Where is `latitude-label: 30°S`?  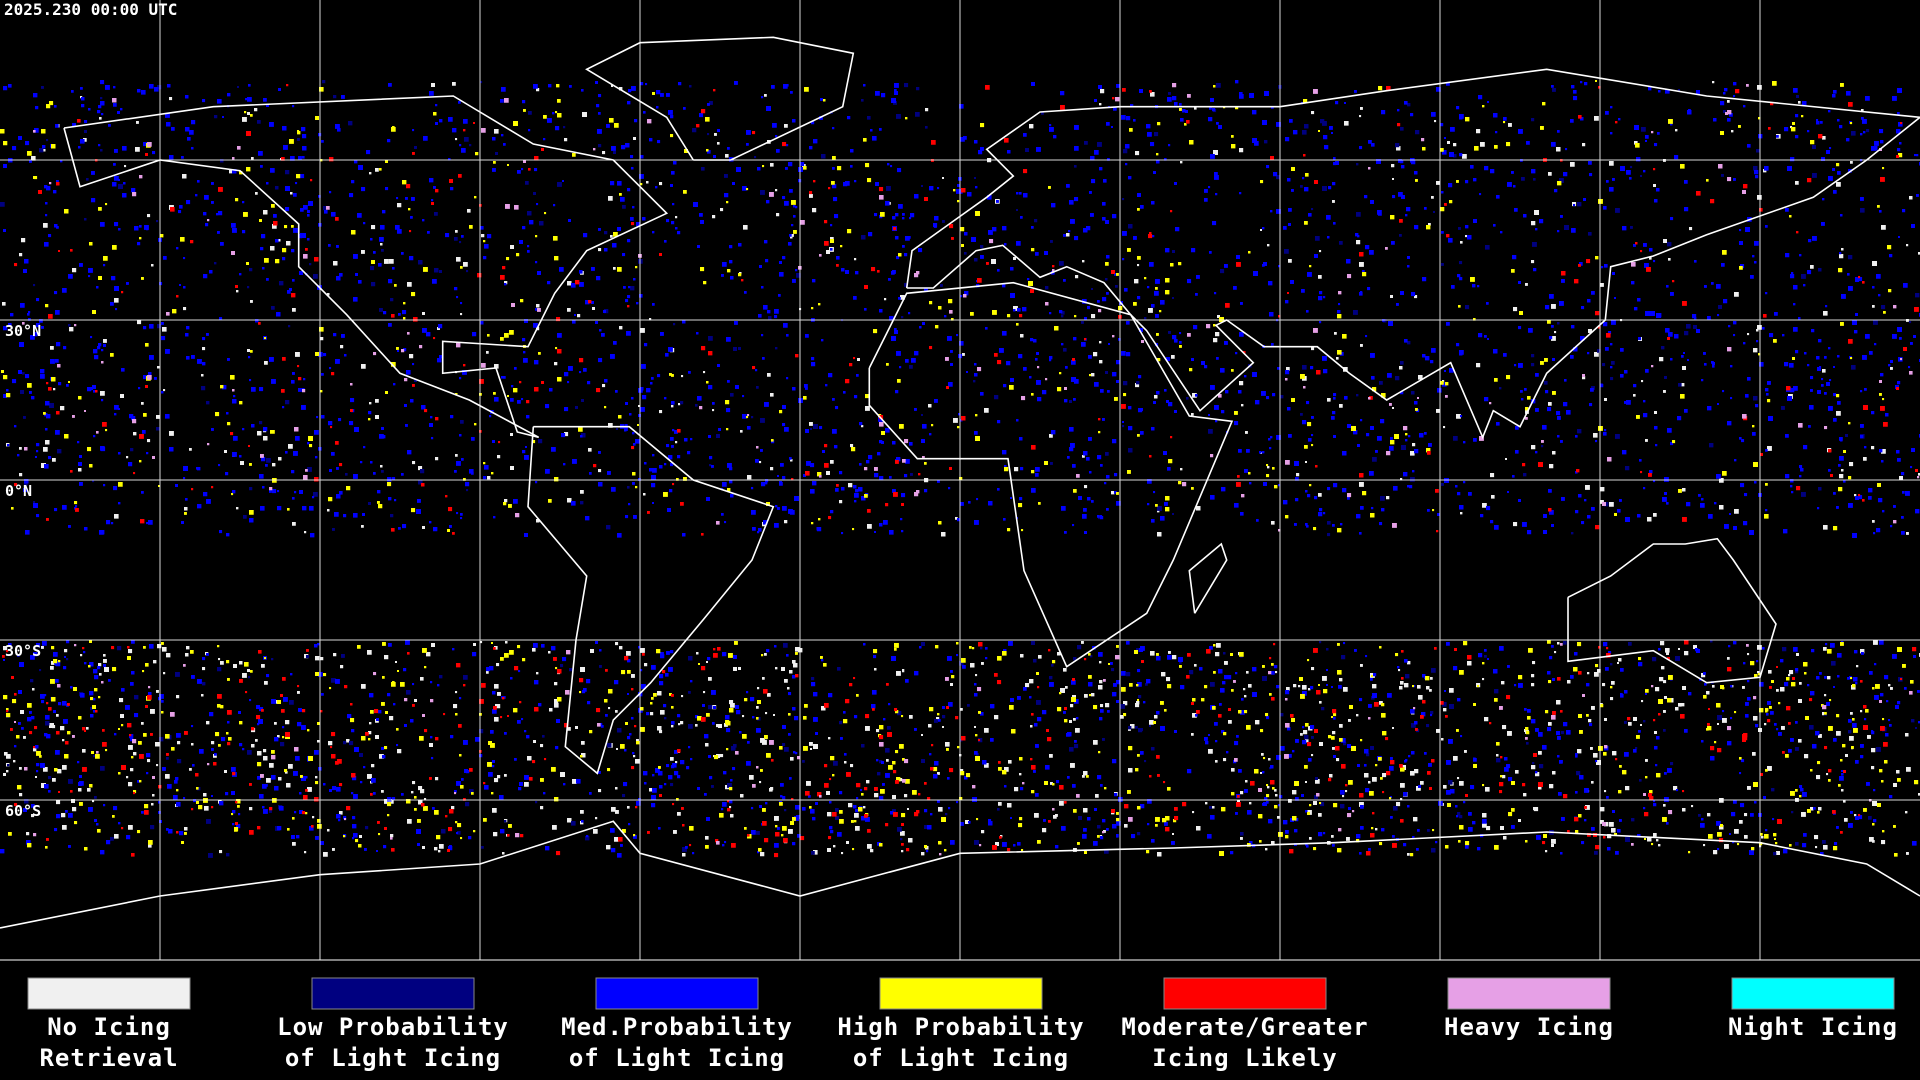 latitude-label: 30°S is located at coordinates (23, 651).